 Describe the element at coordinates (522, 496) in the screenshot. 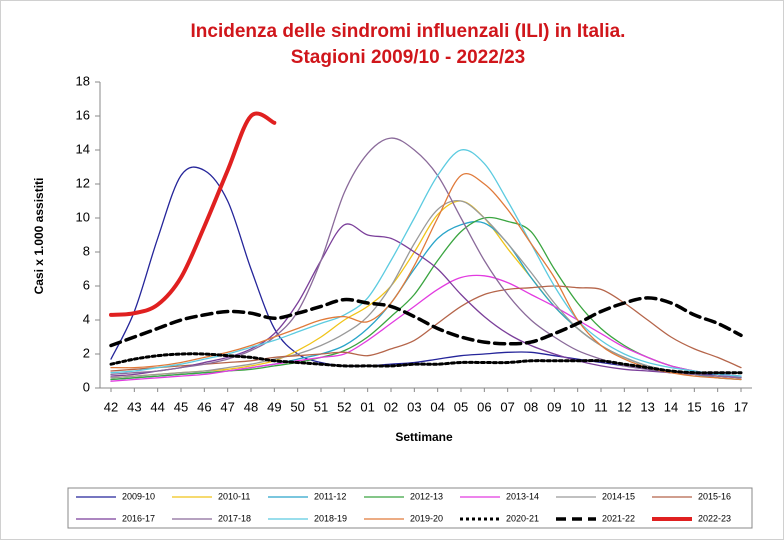

I see `legend-label: 2013-14` at that location.